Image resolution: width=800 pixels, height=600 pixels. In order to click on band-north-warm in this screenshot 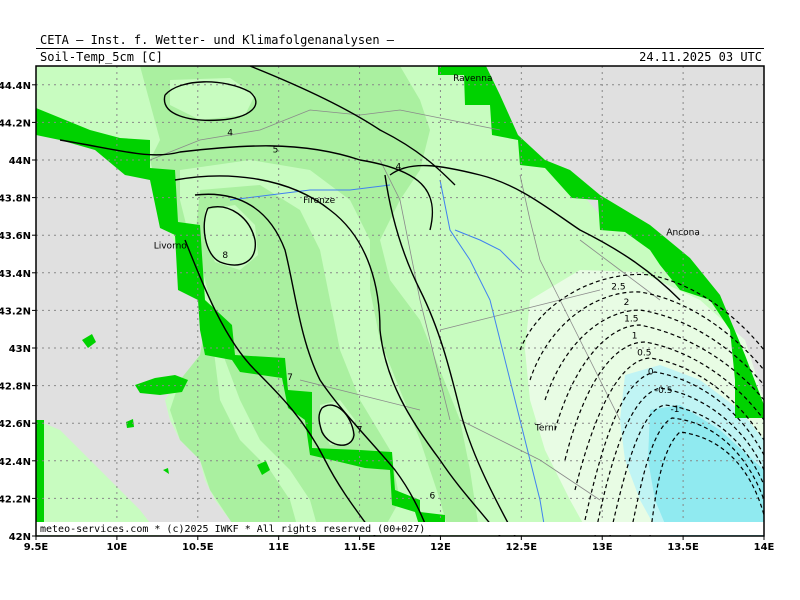, I will do `click(212, 99)`.